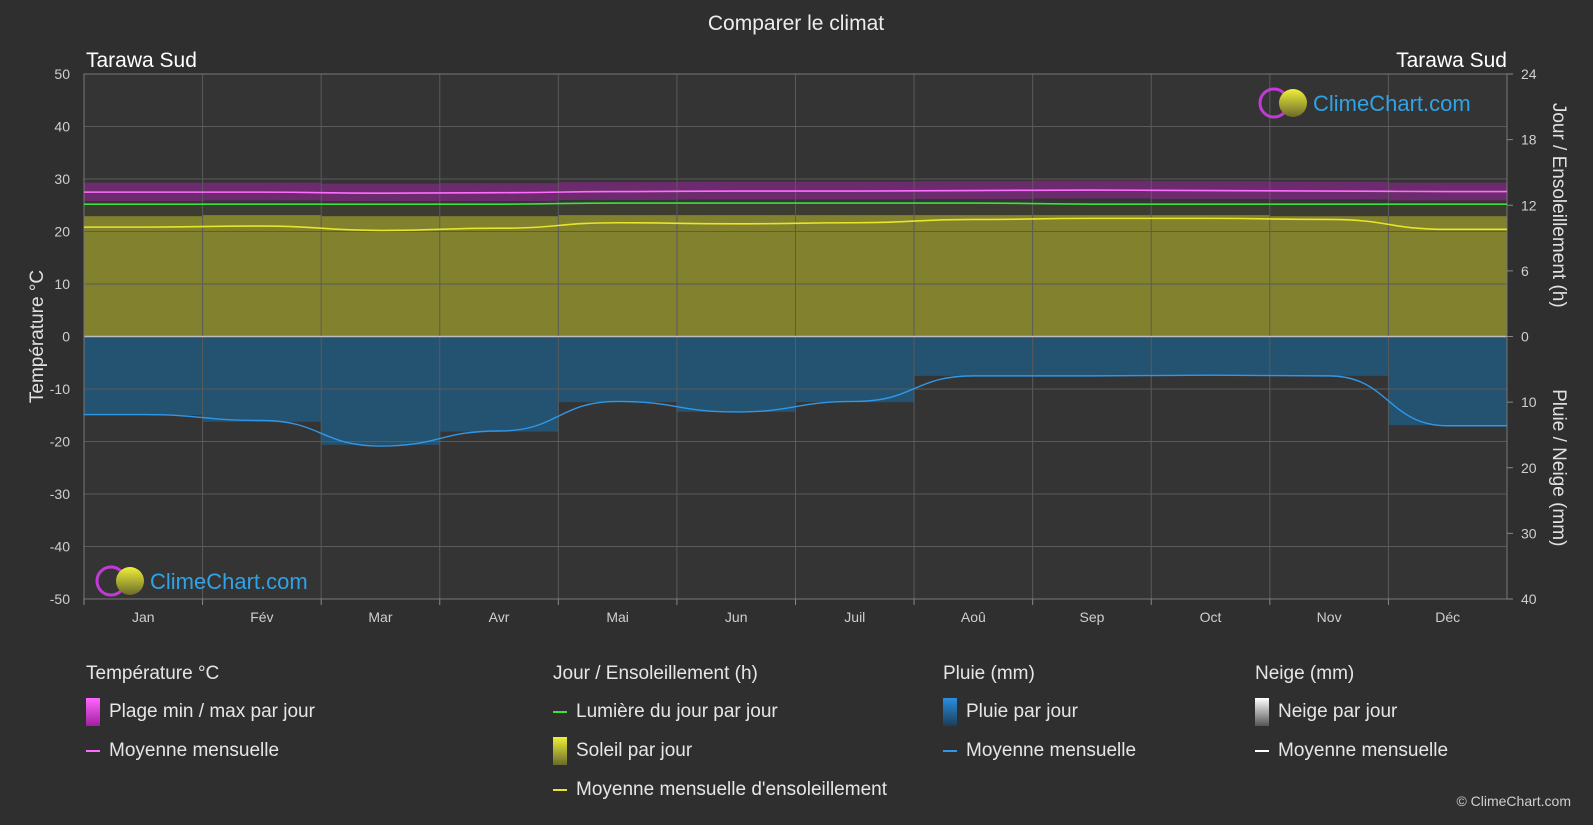 This screenshot has width=1593, height=825. What do you see at coordinates (380, 617) in the screenshot?
I see `x-tick-label: Mar` at bounding box center [380, 617].